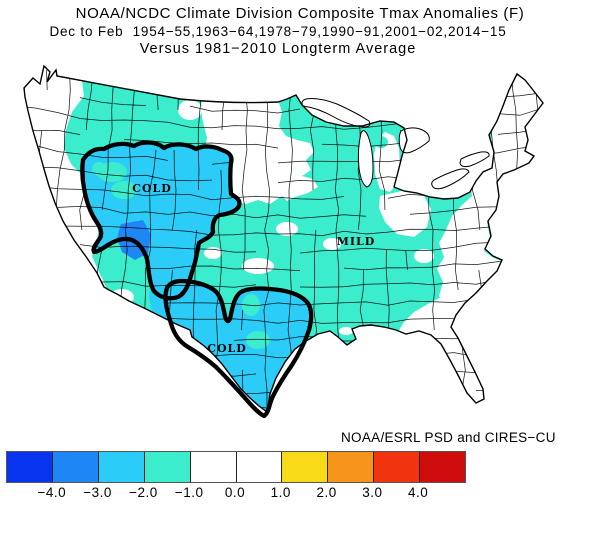 This screenshot has height=542, width=614. Describe the element at coordinates (336, 113) in the screenshot. I see `lake-superior` at that location.